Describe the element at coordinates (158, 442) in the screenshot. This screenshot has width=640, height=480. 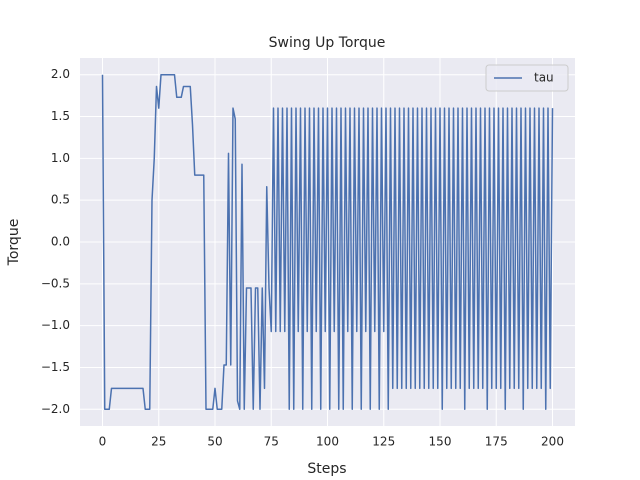
I see `x-tick-label: 25` at that location.